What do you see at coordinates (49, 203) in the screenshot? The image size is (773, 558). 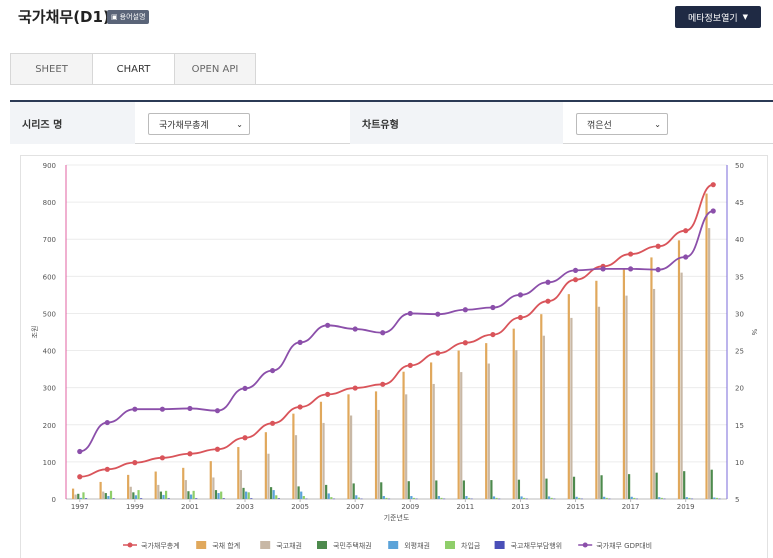 I see `y-left-tick-label: 800` at bounding box center [49, 203].